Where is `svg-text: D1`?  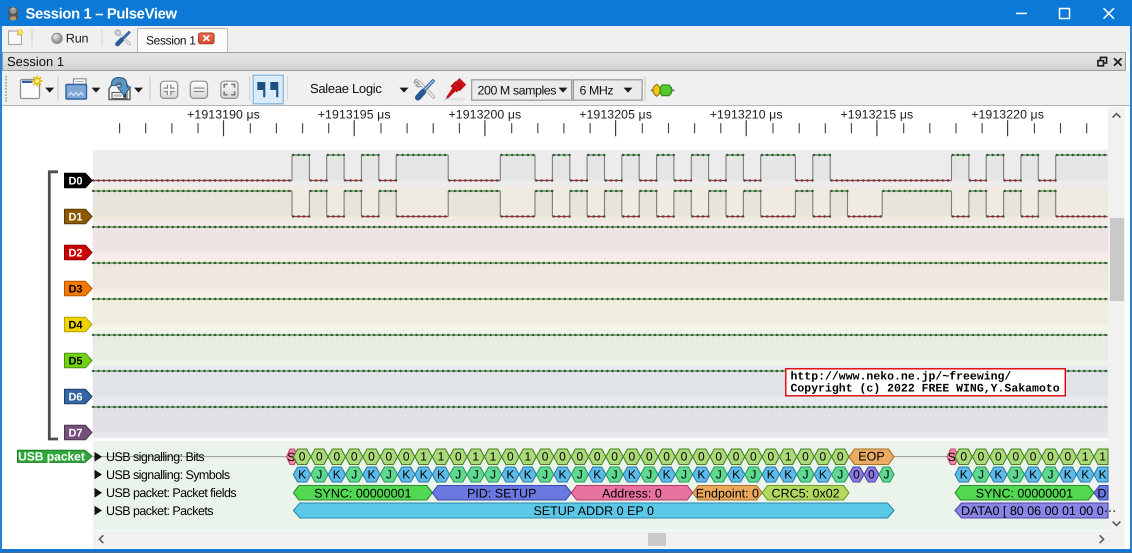
svg-text: D1 is located at coordinates (75, 218).